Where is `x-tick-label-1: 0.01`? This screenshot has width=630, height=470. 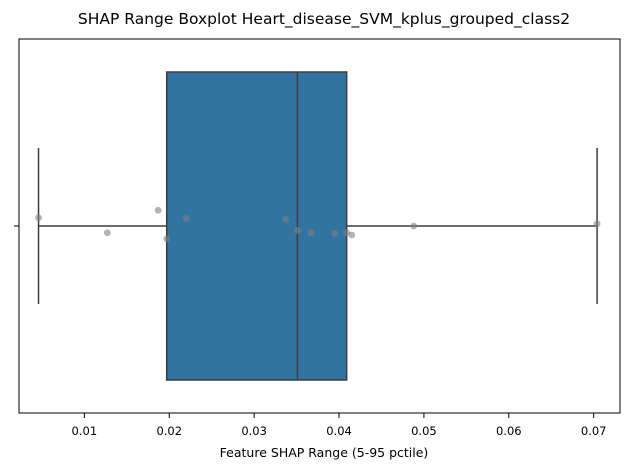 x-tick-label-1: 0.01 is located at coordinates (85, 431).